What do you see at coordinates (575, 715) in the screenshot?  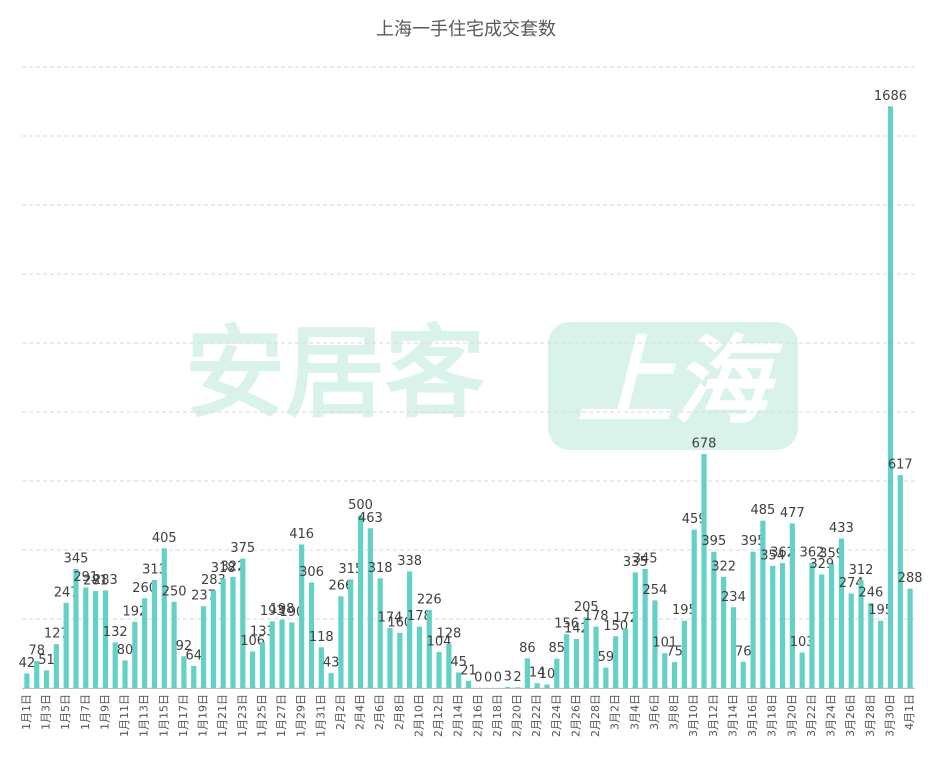 I see `x-tick-label: 2月26日` at bounding box center [575, 715].